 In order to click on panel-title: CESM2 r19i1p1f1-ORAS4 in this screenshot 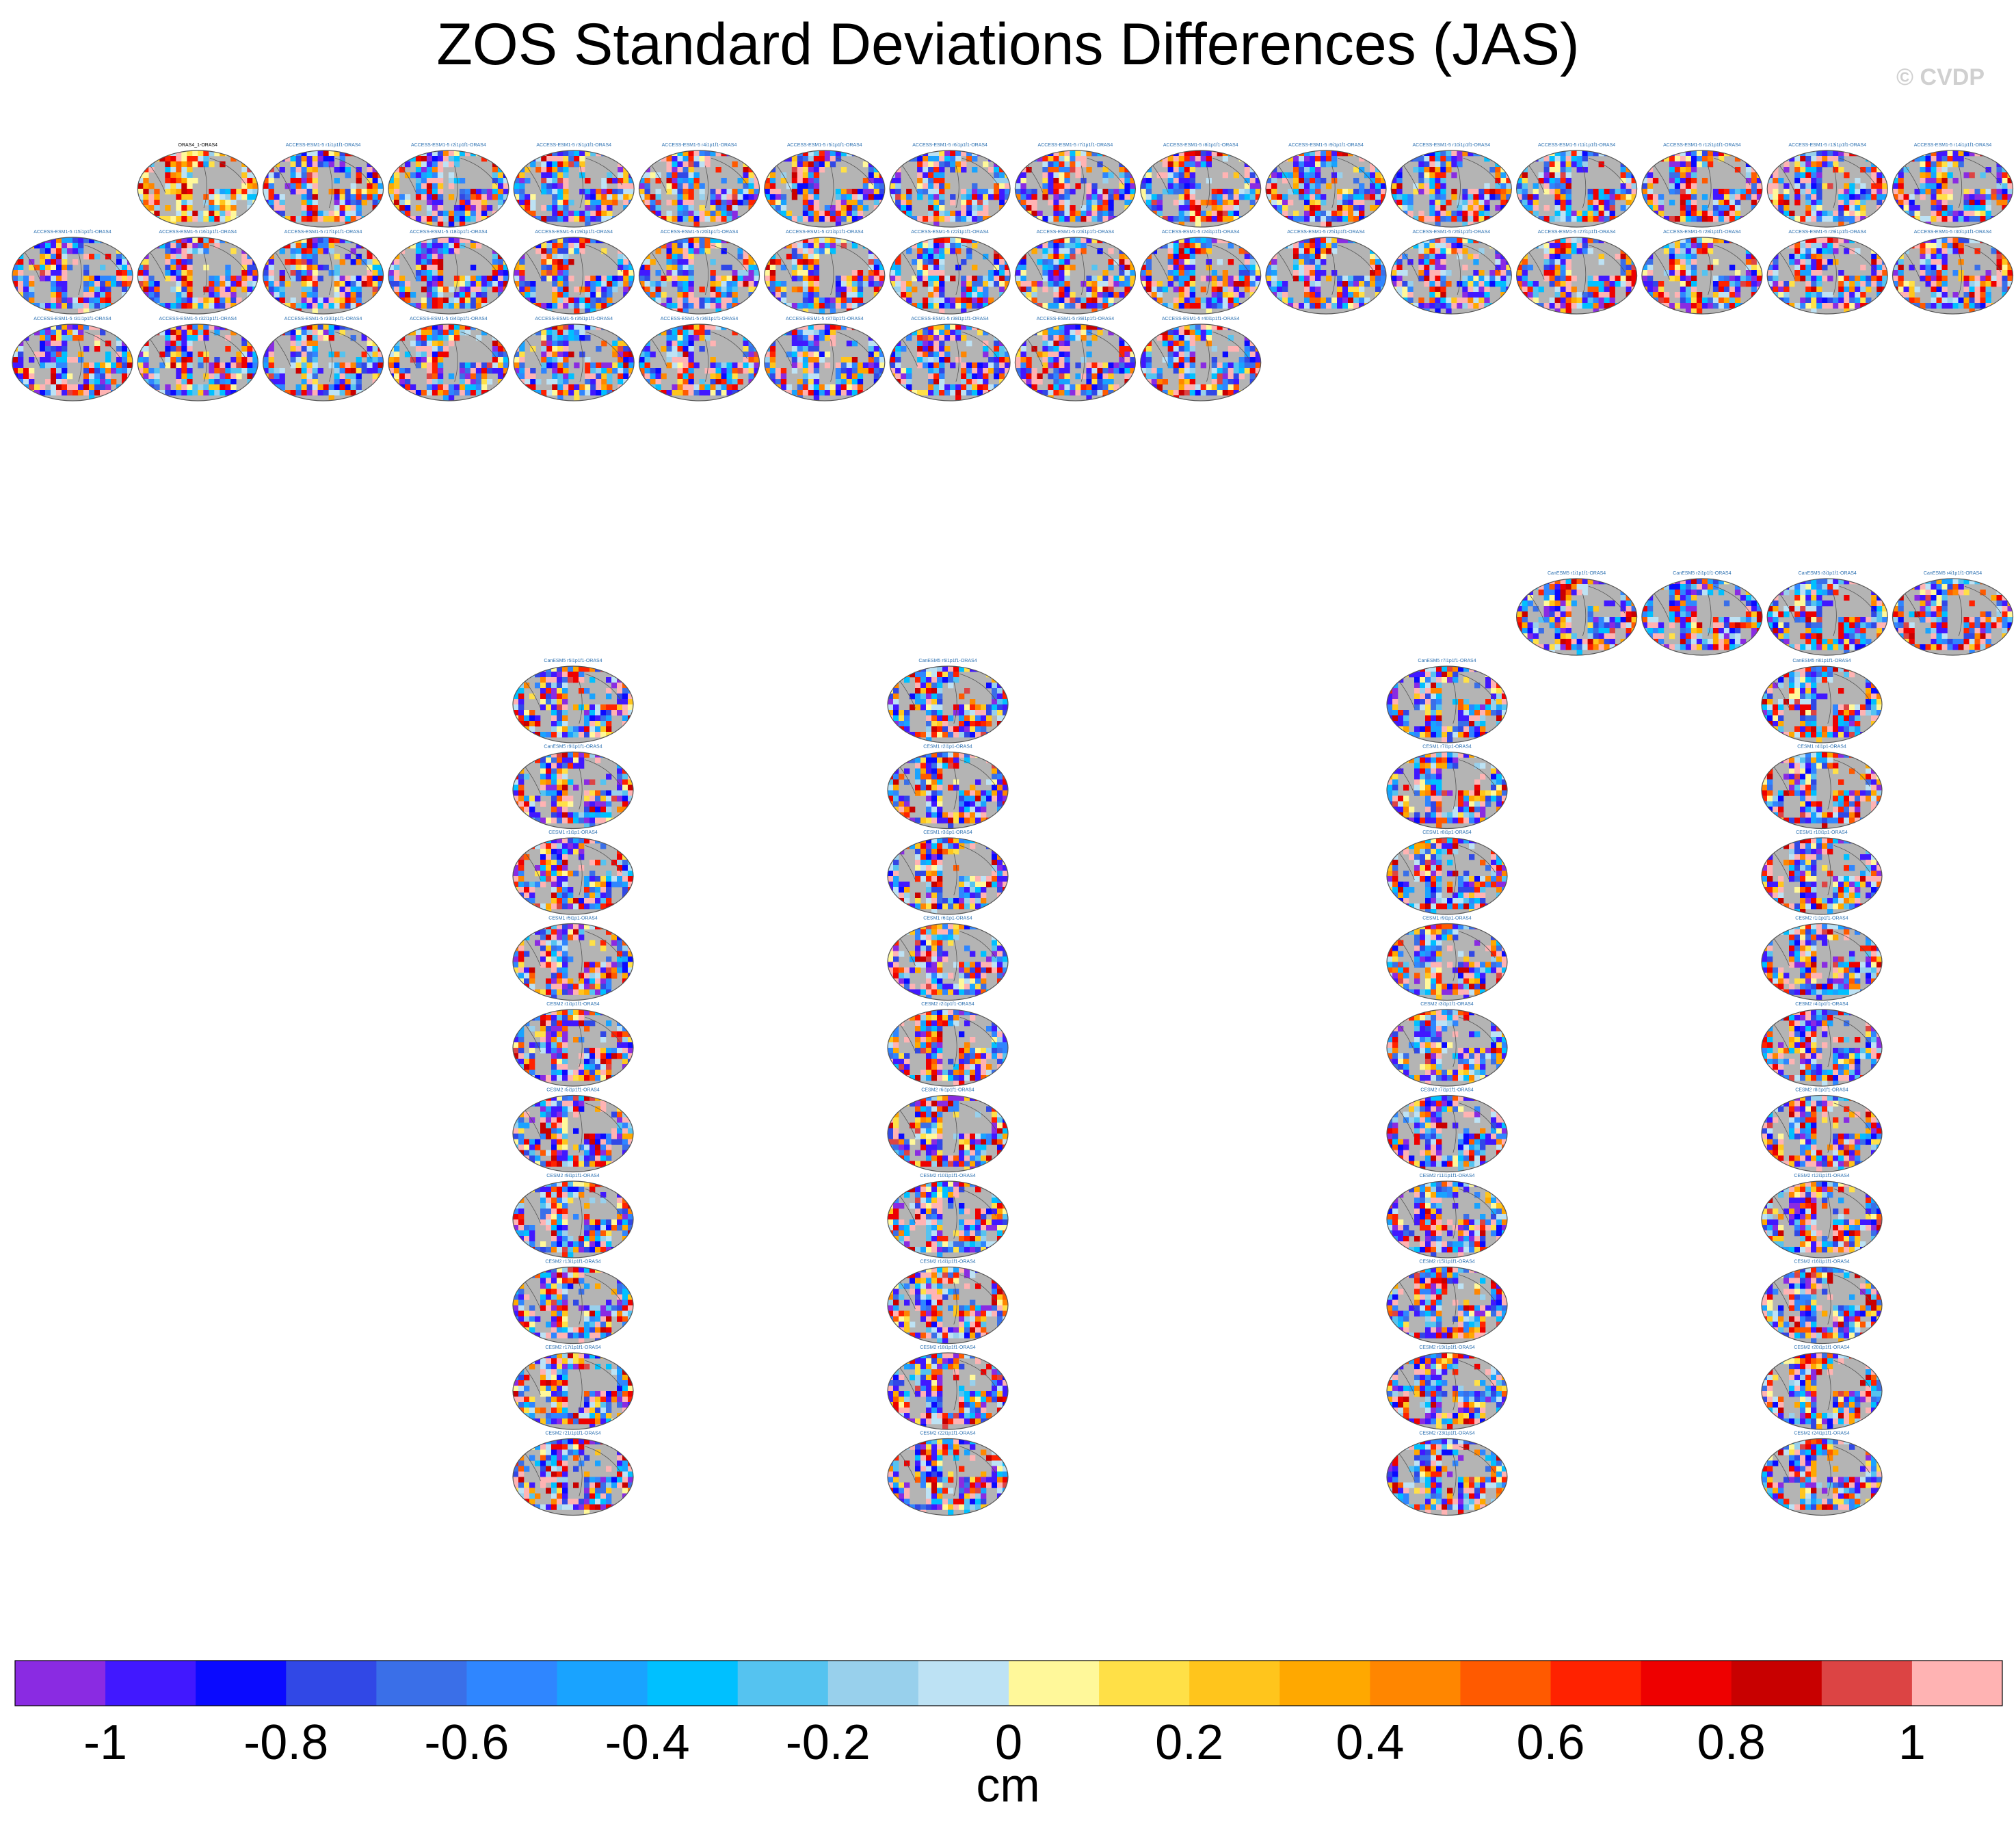, I will do `click(1446, 1348)`.